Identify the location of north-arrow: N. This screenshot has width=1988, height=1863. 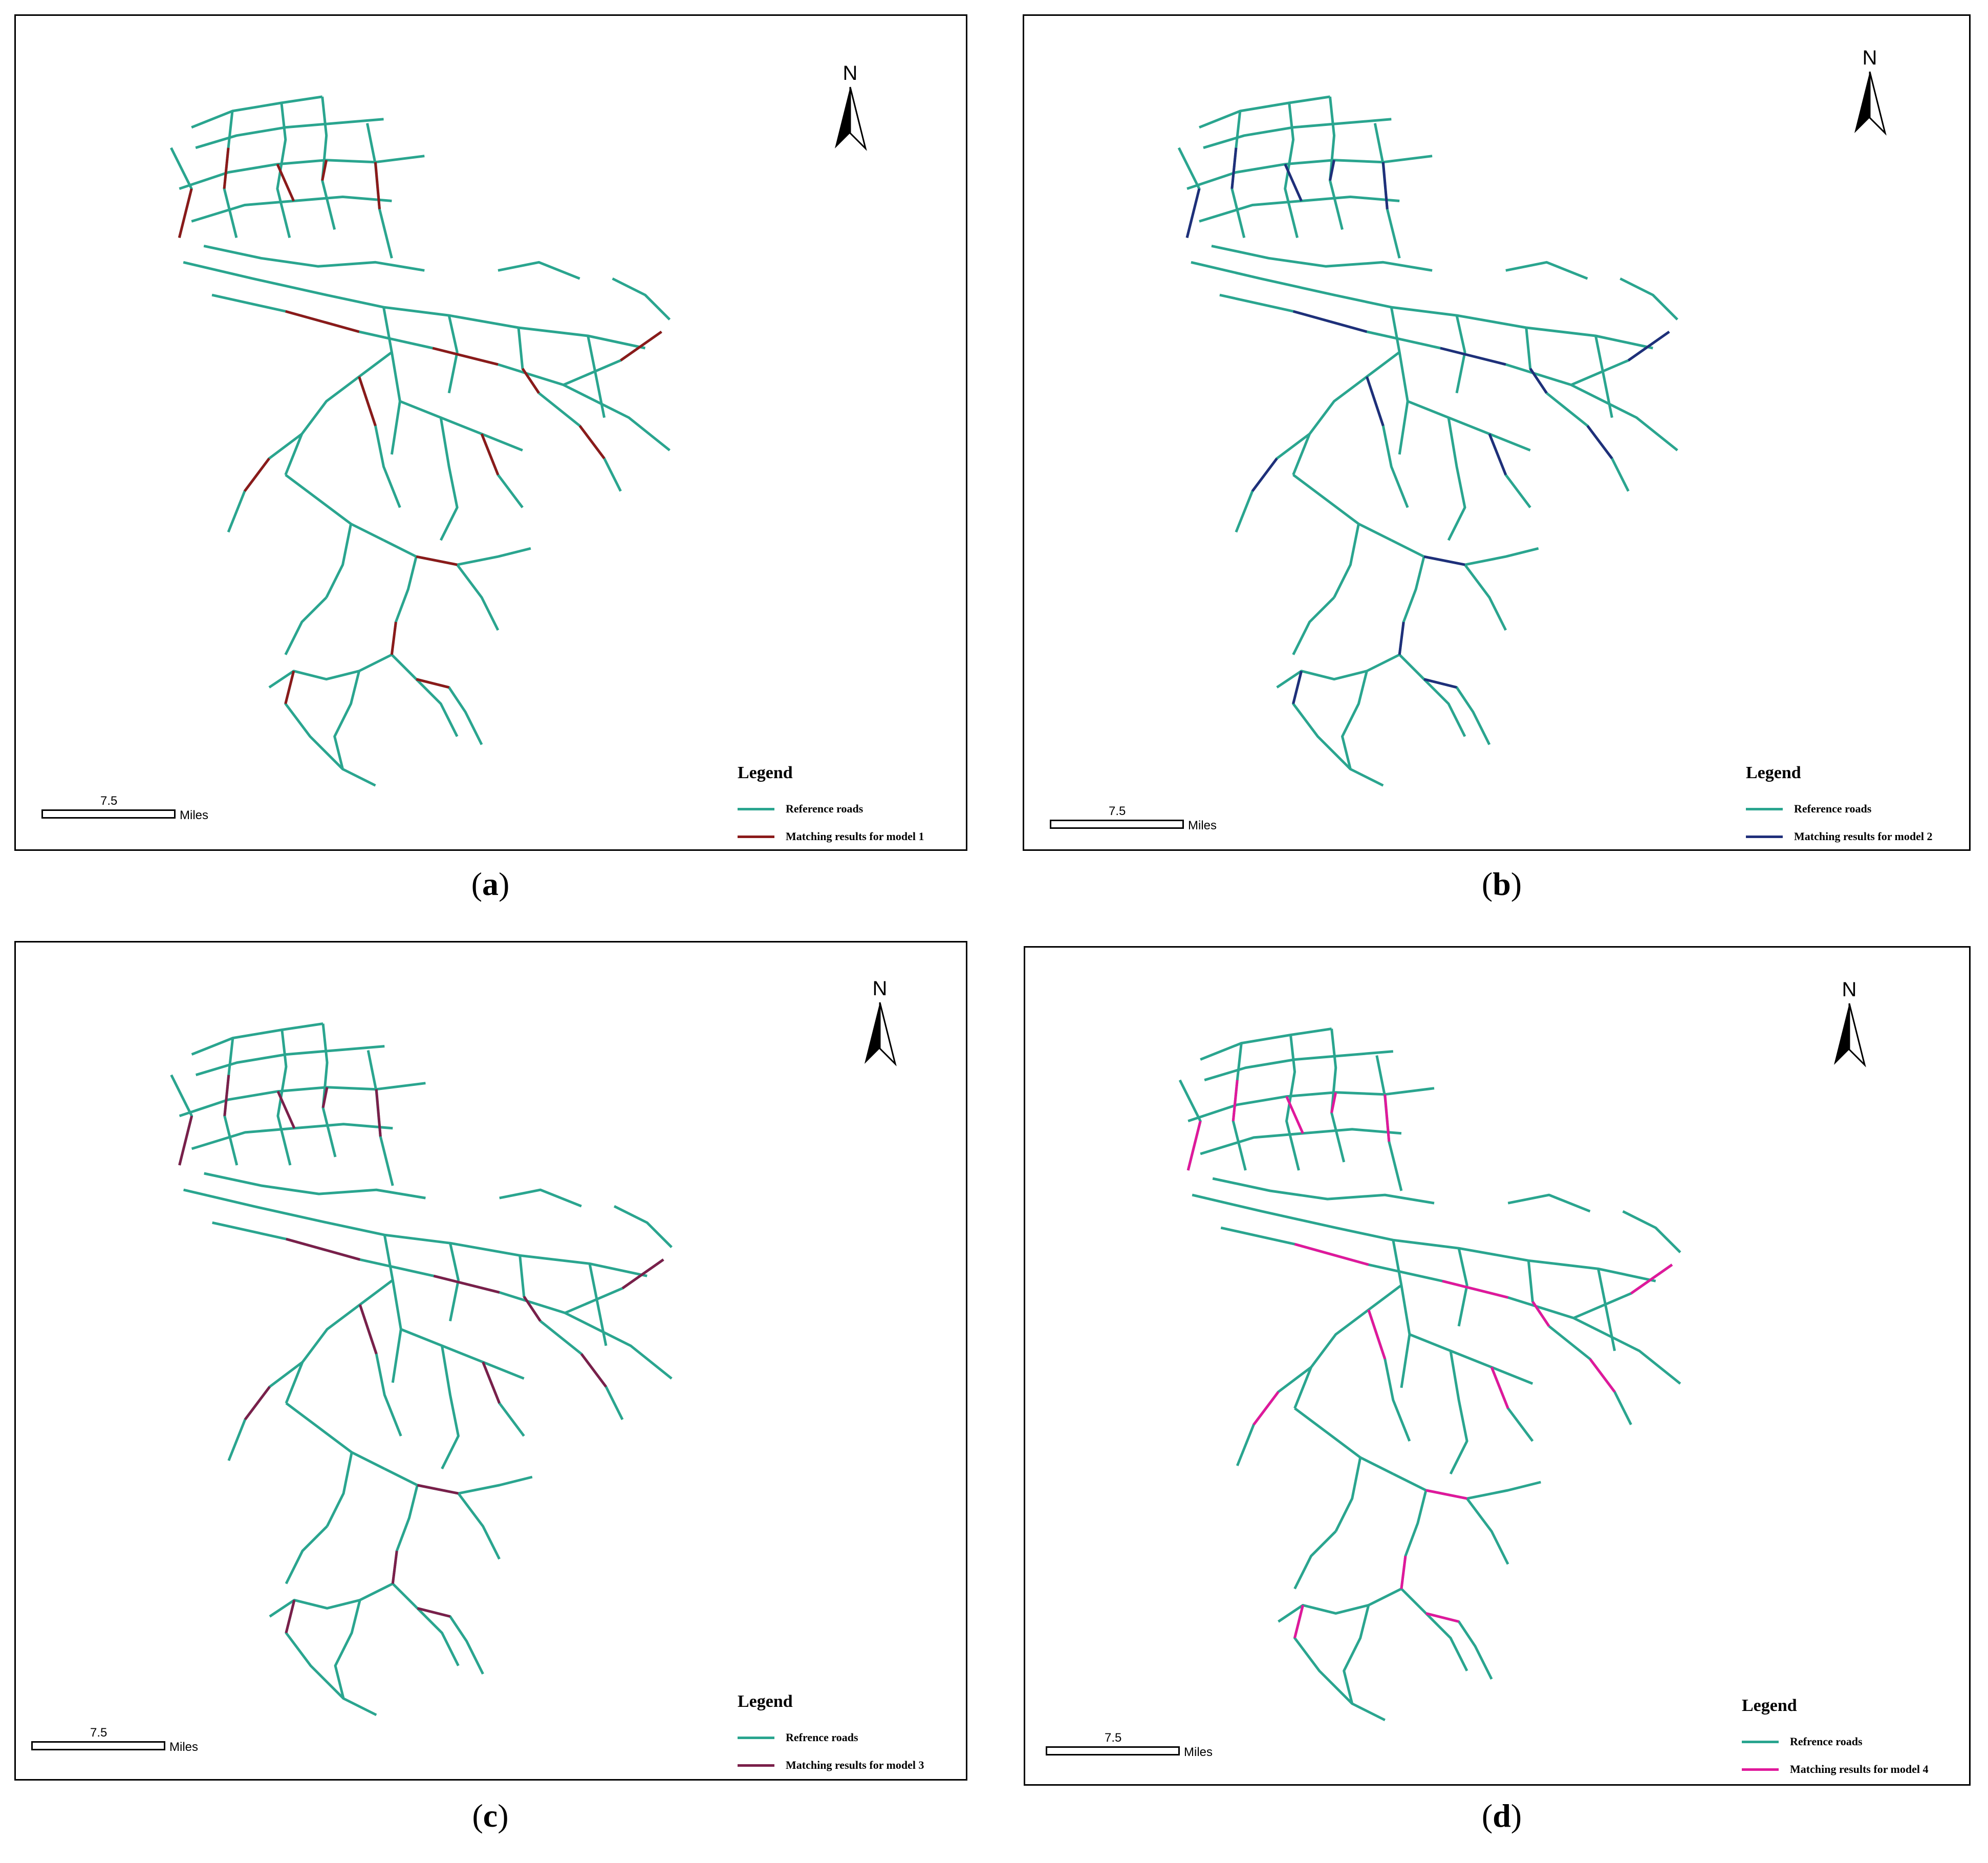
(850, 108).